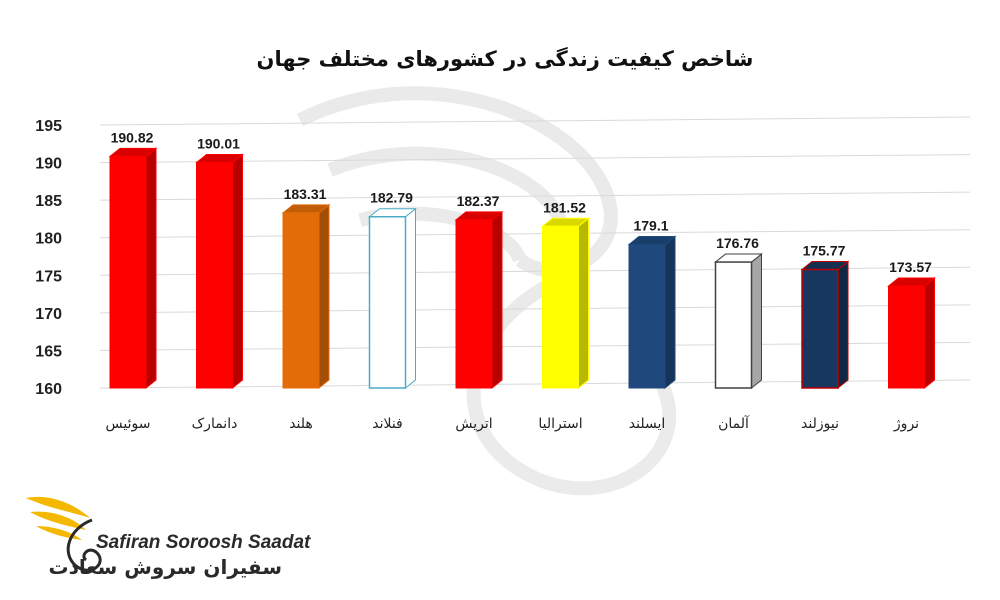 This screenshot has height=600, width=1000. I want to click on x-tick-label: ایسلند, so click(647, 424).